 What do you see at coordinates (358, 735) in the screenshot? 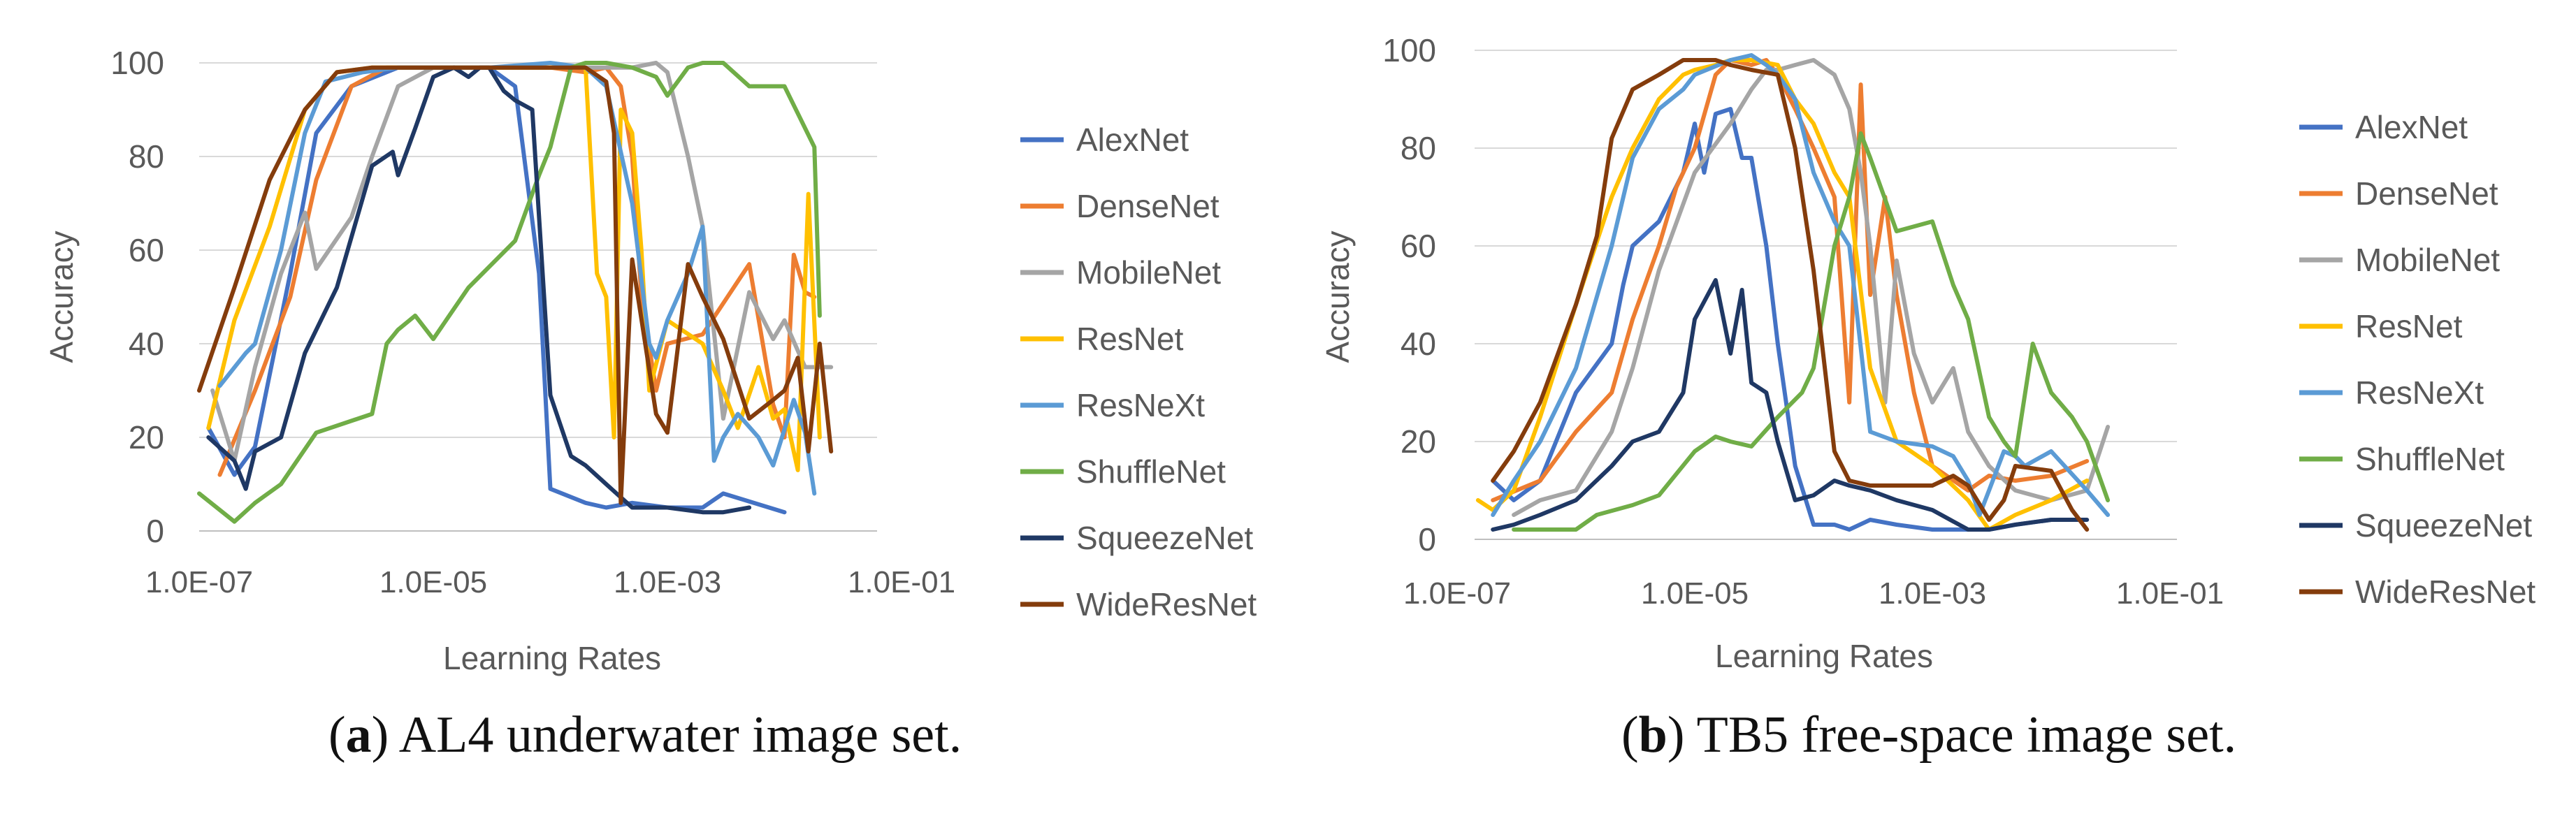
I see `caption-label: a` at bounding box center [358, 735].